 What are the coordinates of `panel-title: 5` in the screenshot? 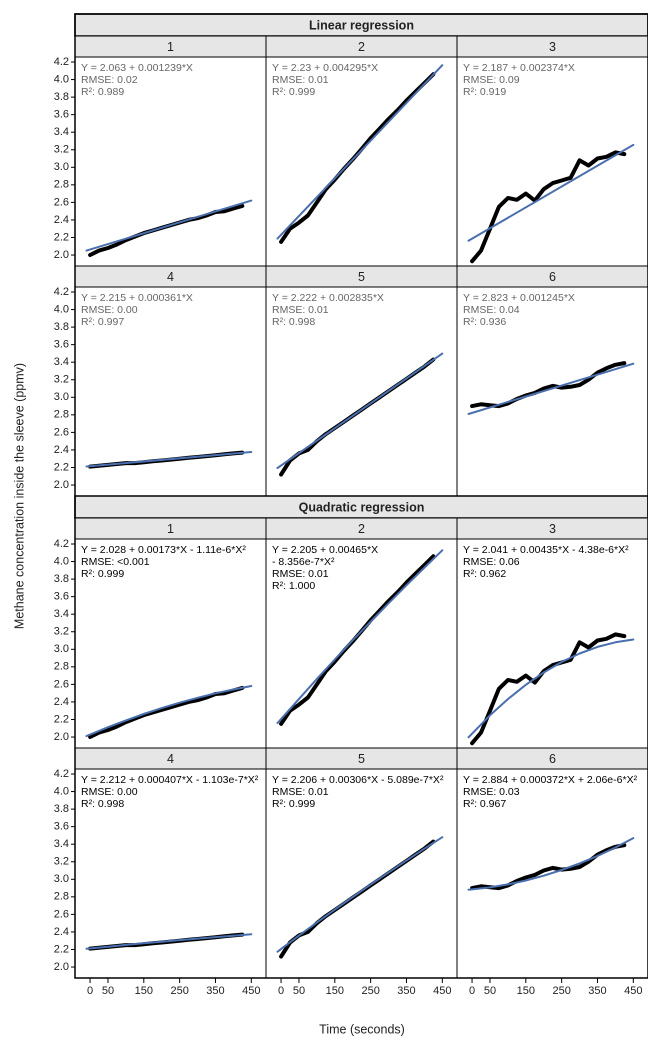 It's located at (361, 277).